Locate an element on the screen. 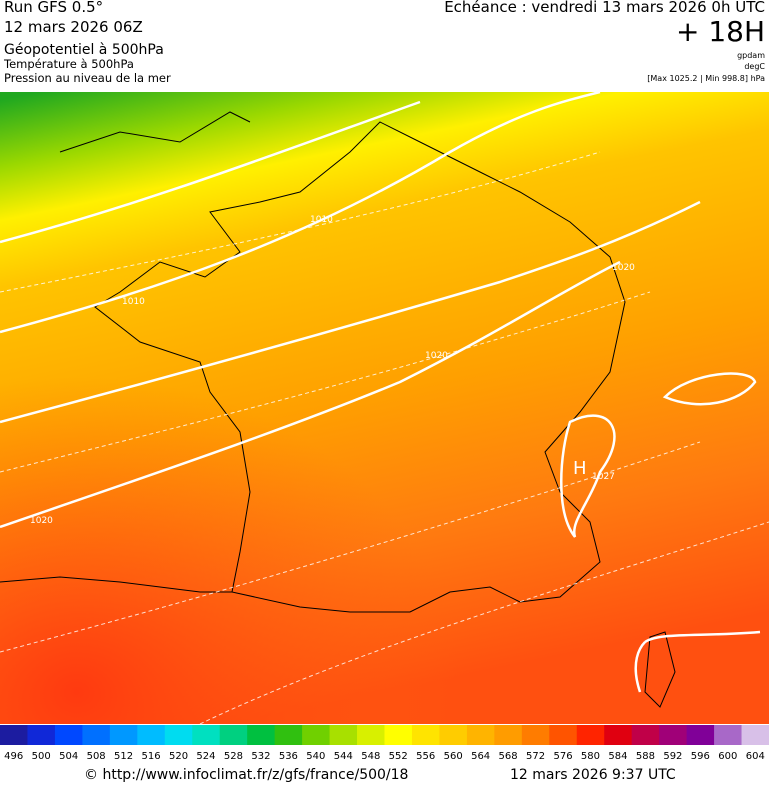 Image resolution: width=769 pixels, height=786 pixels. scale-label: 580 is located at coordinates (590, 756).